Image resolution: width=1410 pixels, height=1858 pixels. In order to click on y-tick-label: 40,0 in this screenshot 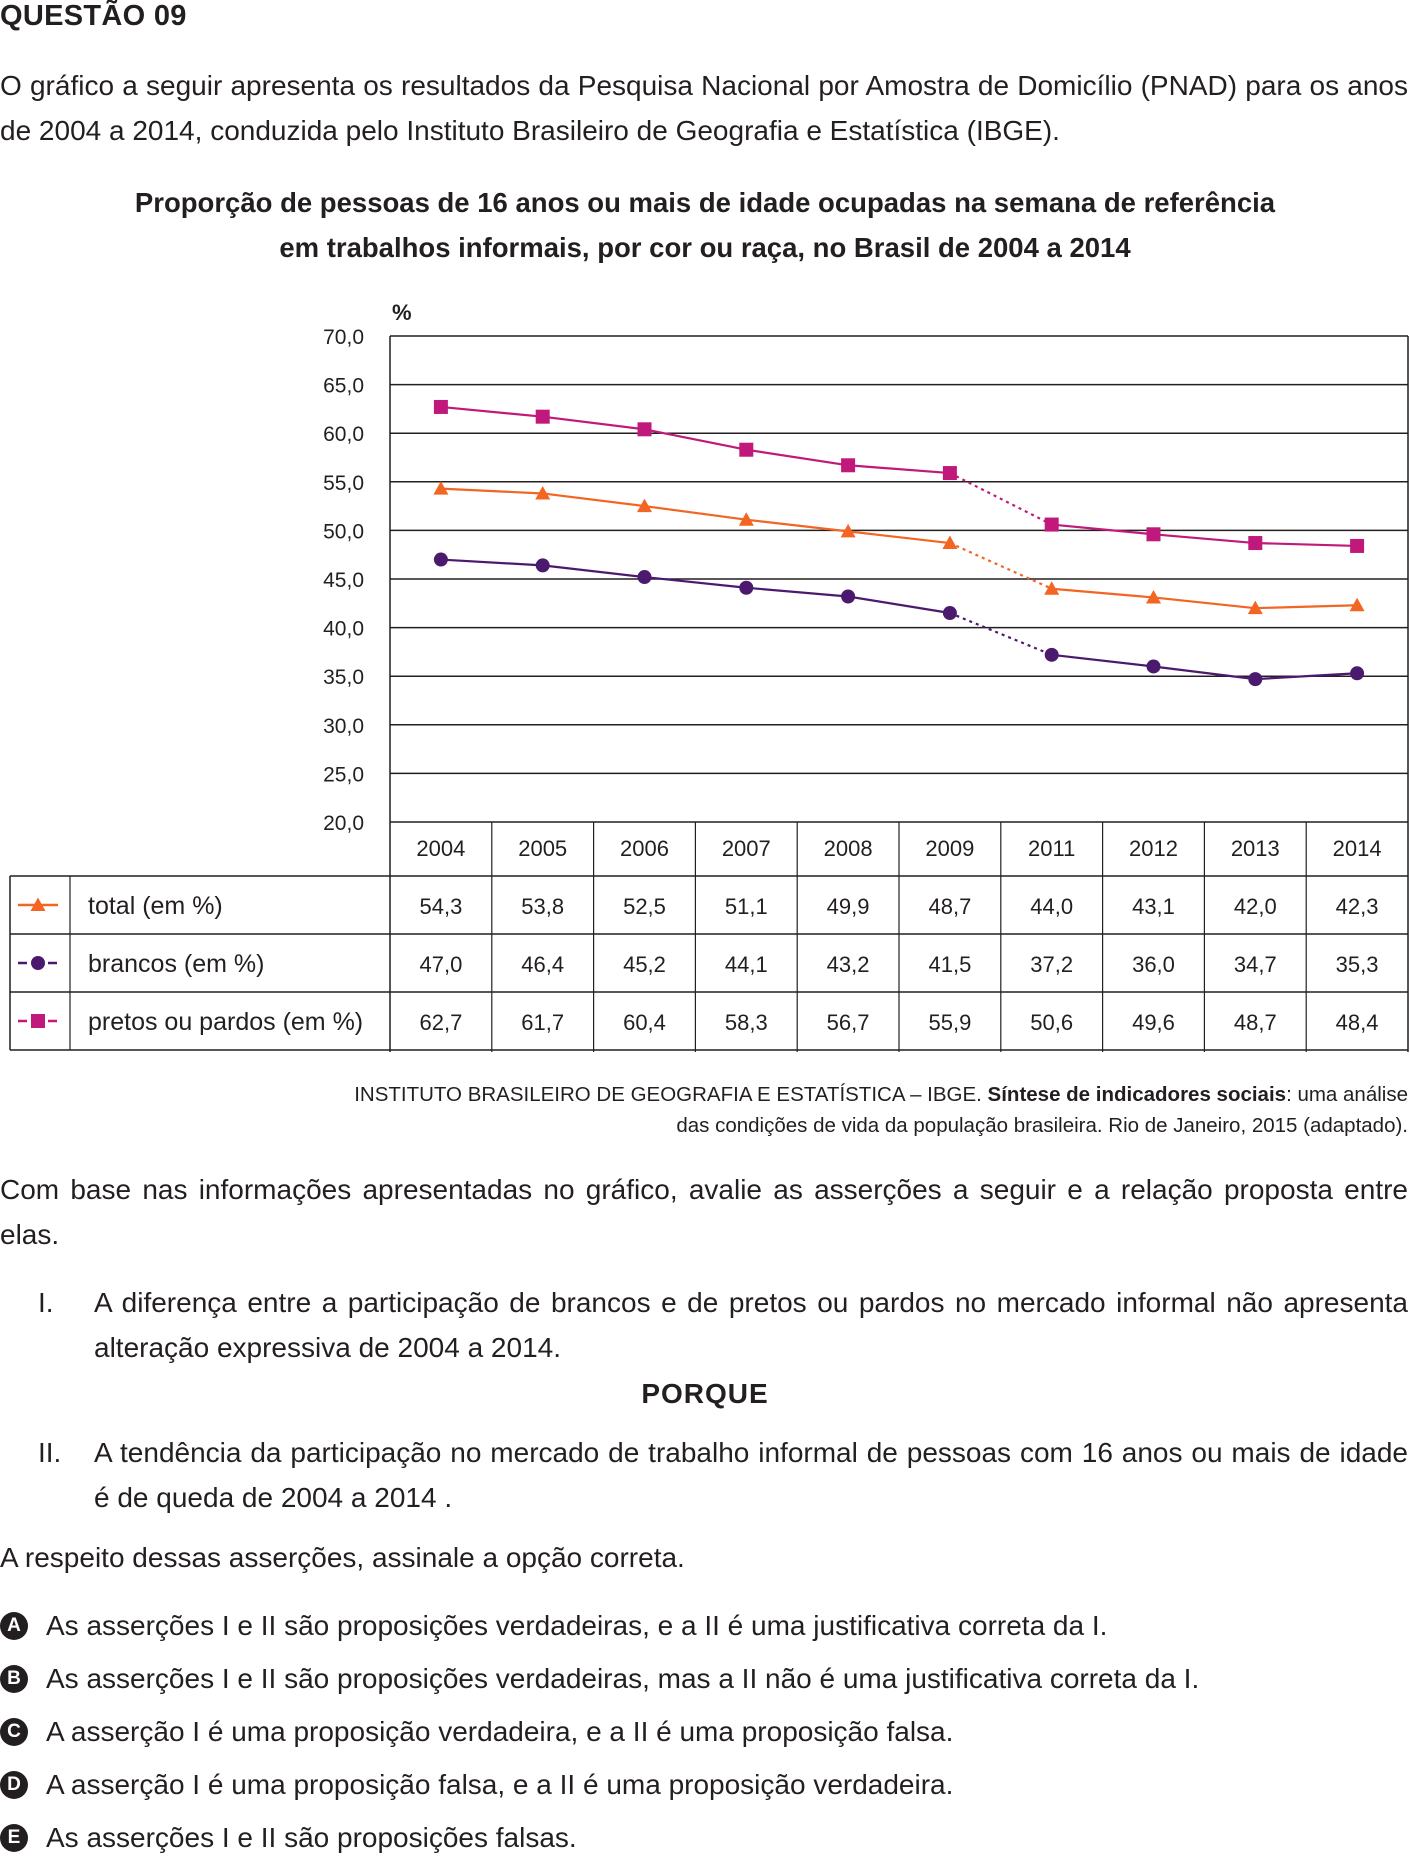, I will do `click(343, 629)`.